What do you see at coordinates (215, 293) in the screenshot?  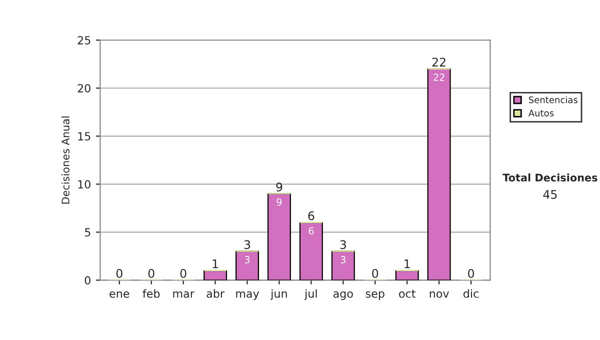 I see `x-tick-label: abr` at bounding box center [215, 293].